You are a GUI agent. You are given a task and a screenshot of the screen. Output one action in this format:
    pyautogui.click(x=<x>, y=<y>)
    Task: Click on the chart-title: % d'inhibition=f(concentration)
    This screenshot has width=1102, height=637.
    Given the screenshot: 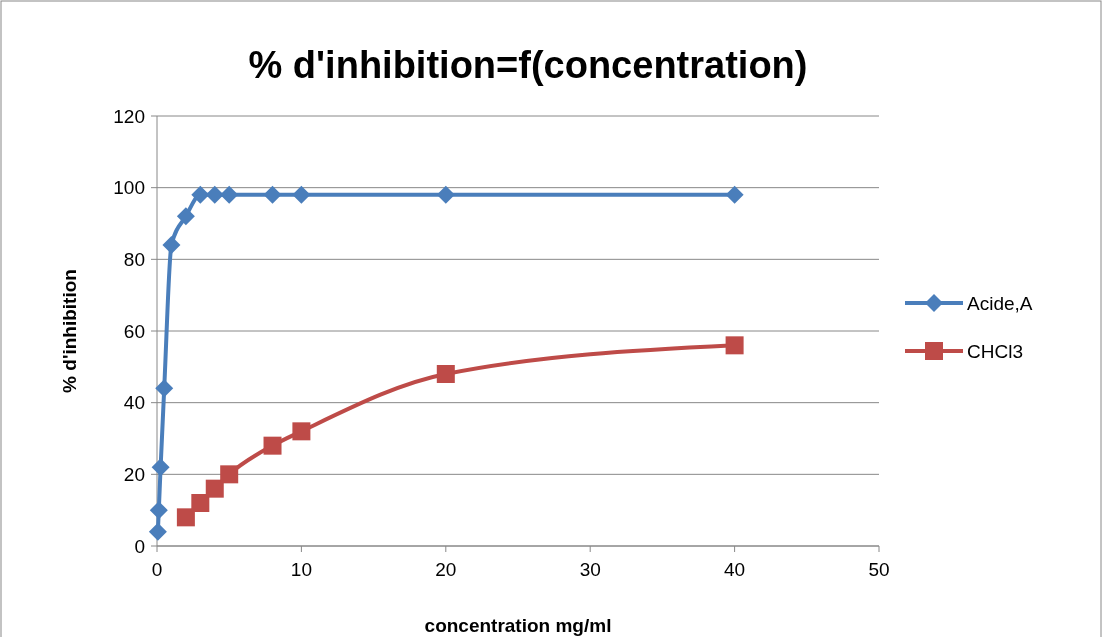 What is the action you would take?
    pyautogui.click(x=528, y=65)
    